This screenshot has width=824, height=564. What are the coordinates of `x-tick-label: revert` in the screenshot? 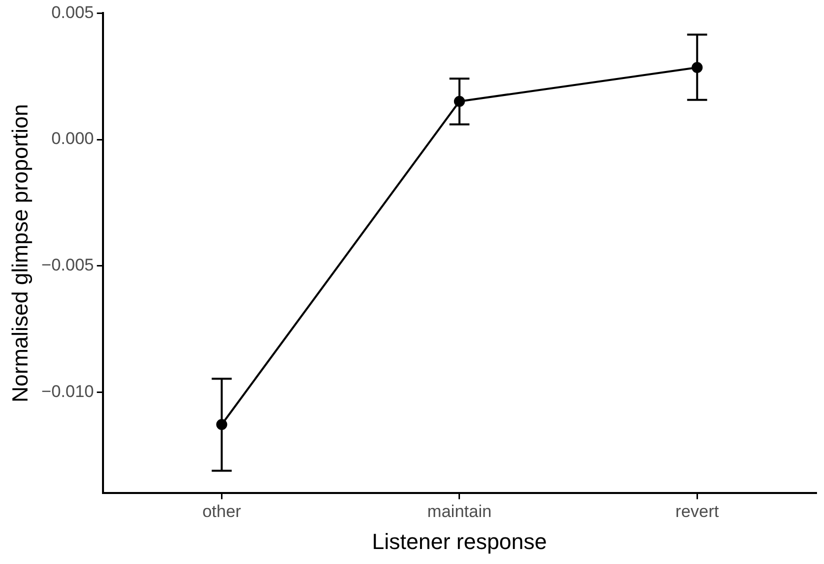 It's located at (697, 512).